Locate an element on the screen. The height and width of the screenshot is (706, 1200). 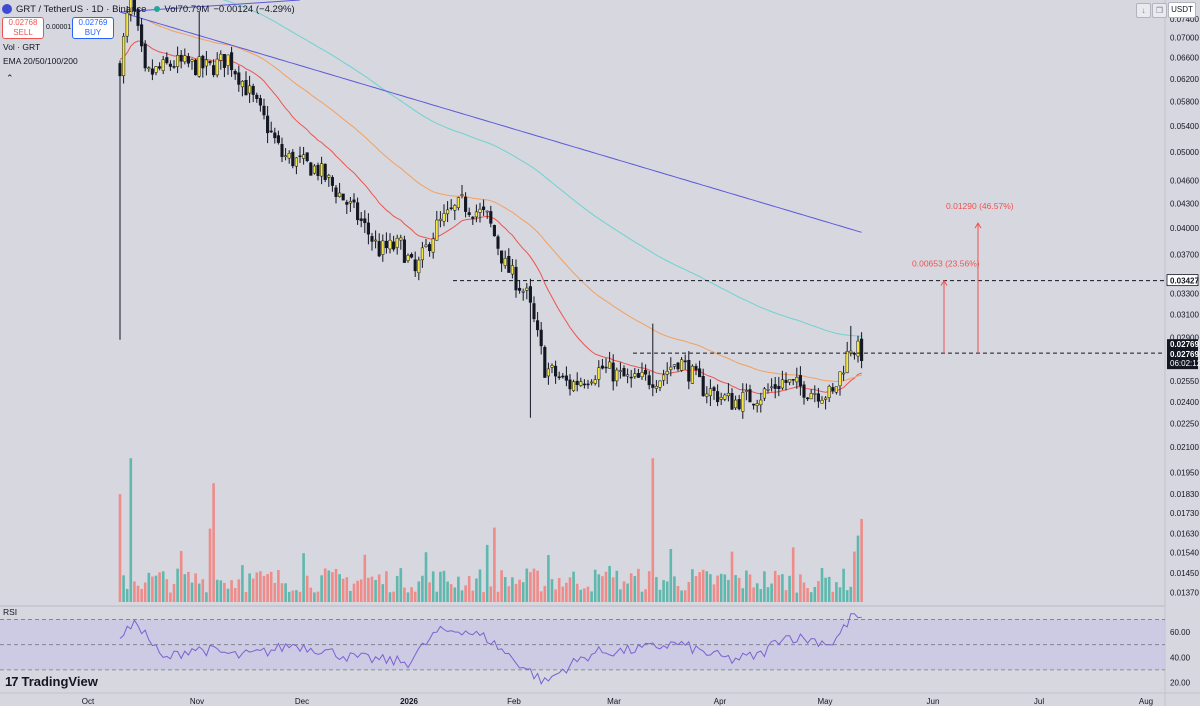
symbol-title: GRT / TetherUS · 1D · Binance is located at coordinates (81, 9).